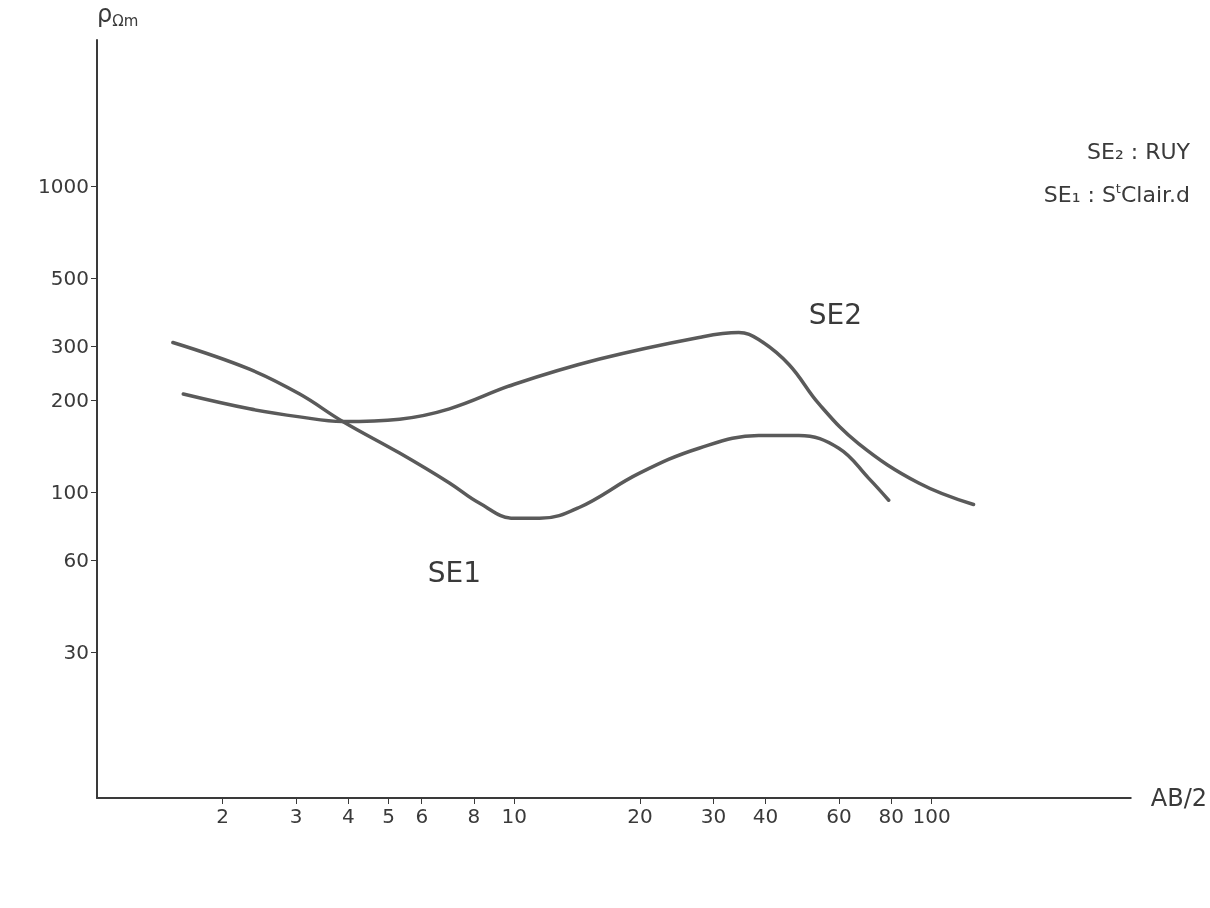  What do you see at coordinates (69, 492) in the screenshot?
I see `y-tick-label: 100` at bounding box center [69, 492].